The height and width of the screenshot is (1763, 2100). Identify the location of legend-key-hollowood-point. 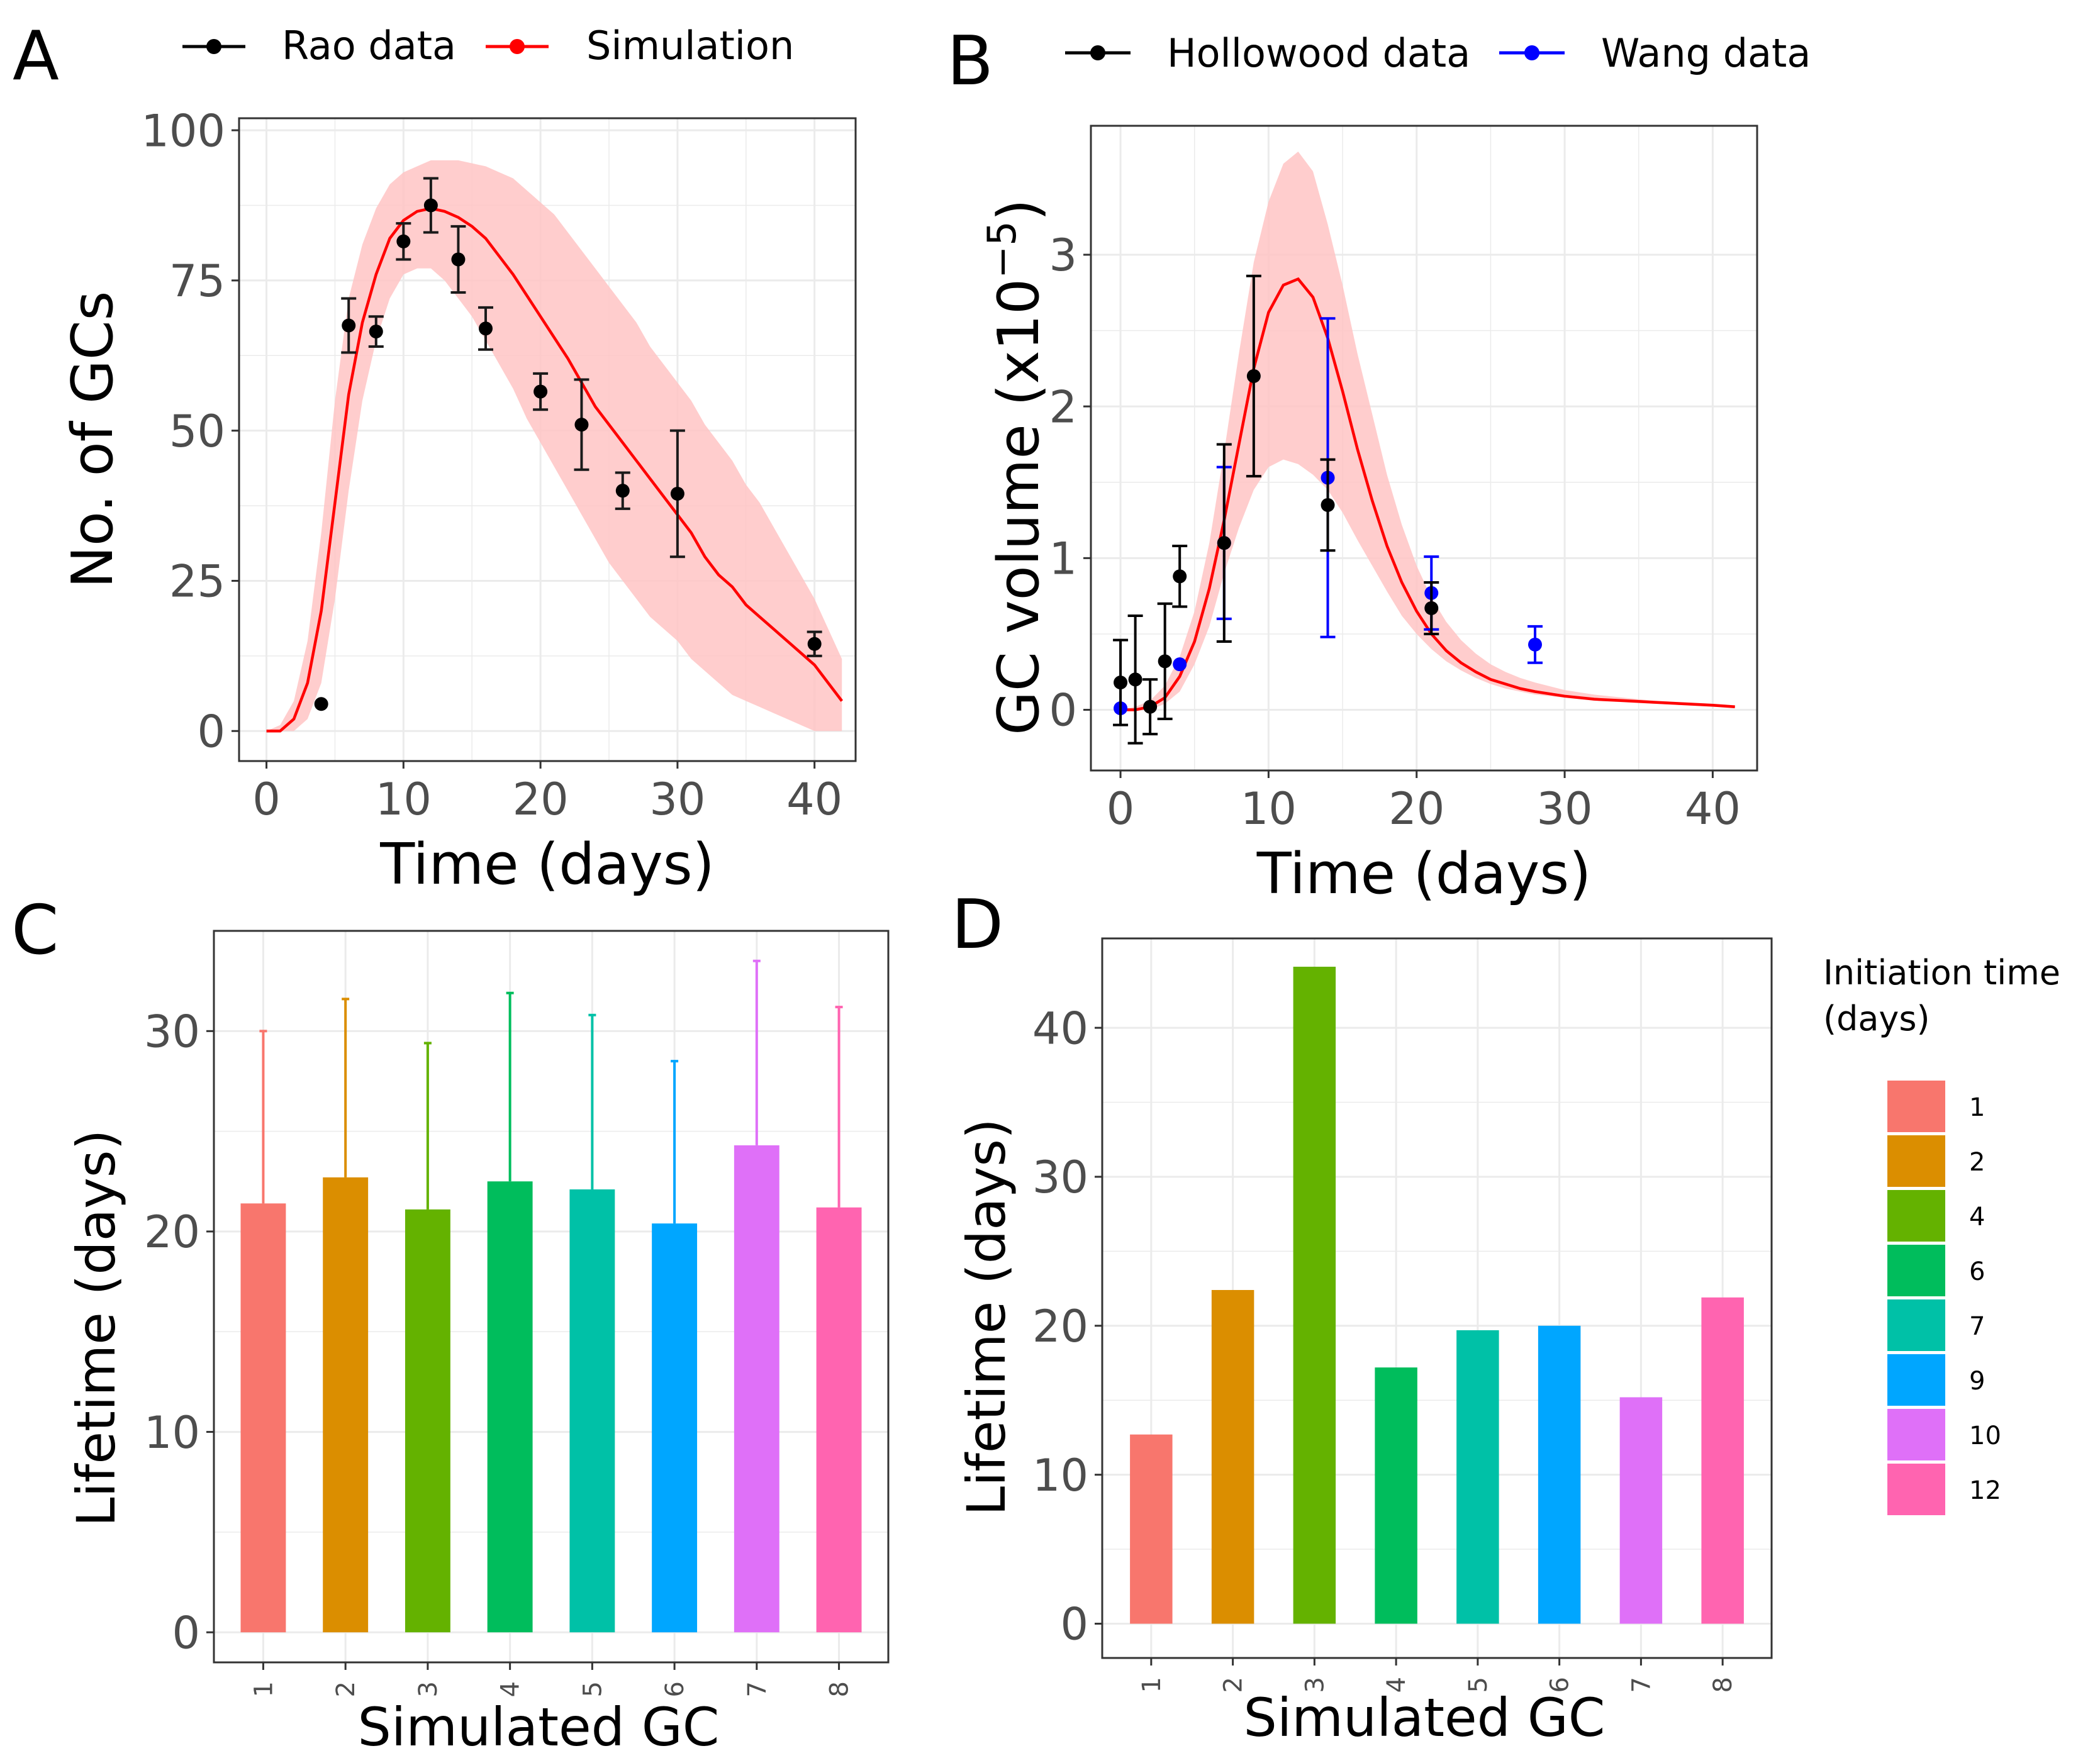
(1097, 52).